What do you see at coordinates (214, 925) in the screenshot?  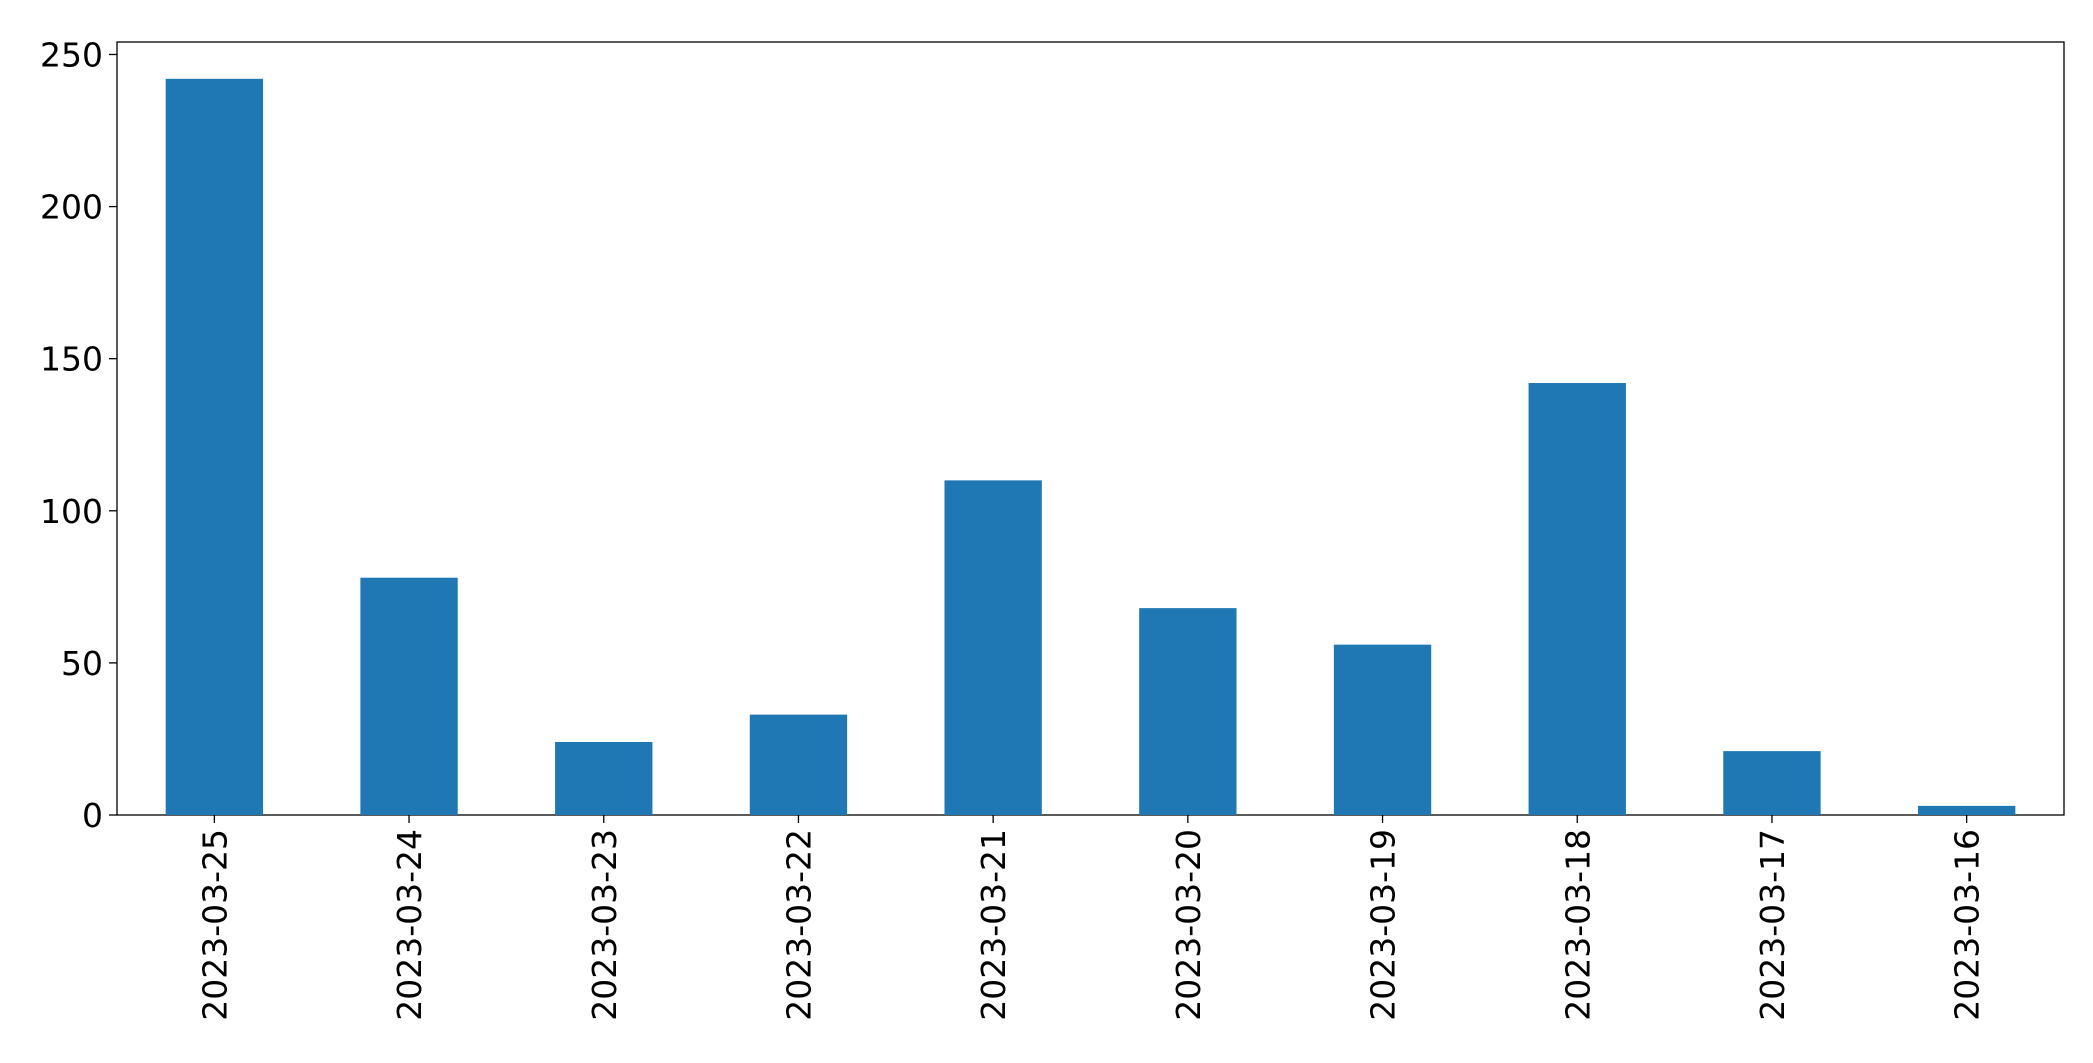 I see `x-tick-label: 2023-03-25` at bounding box center [214, 925].